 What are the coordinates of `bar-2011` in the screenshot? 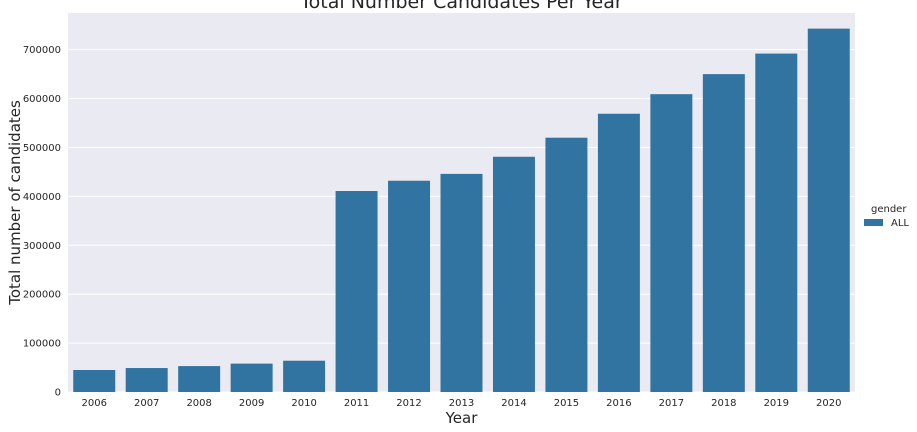 It's located at (356, 291).